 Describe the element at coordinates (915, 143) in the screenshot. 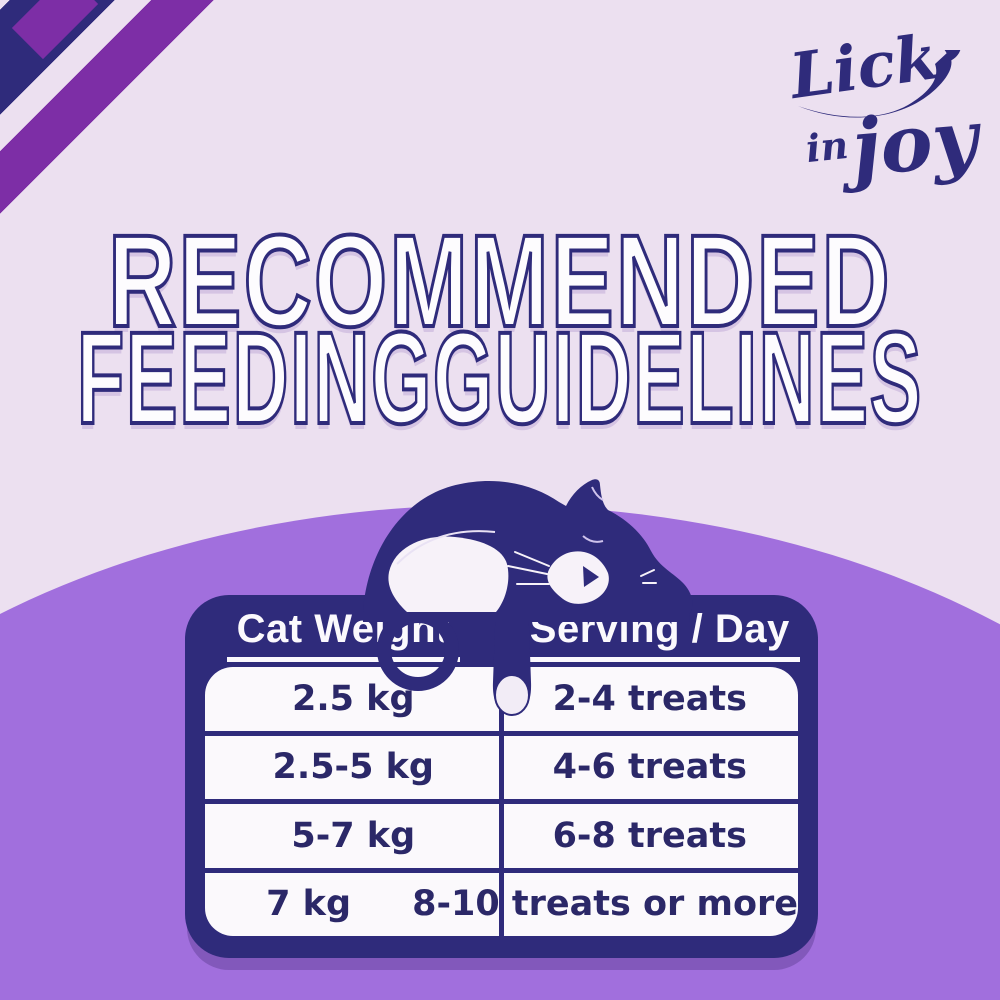

I see `logo-word-joy: joy` at that location.